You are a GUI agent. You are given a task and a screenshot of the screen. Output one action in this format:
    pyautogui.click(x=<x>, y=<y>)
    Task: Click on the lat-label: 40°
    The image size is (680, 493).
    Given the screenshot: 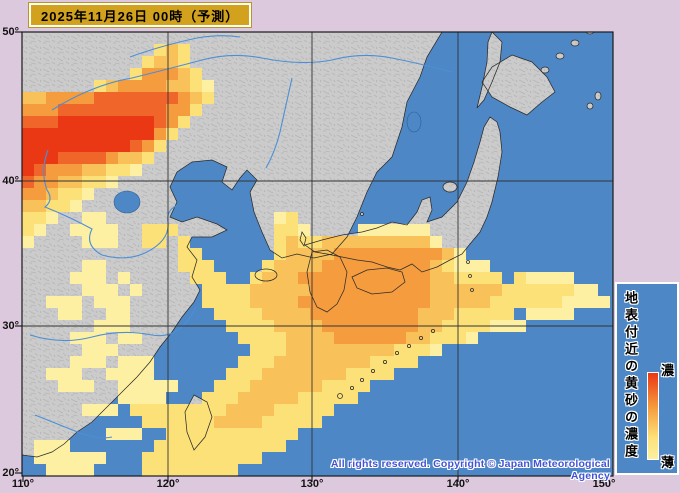 What is the action you would take?
    pyautogui.click(x=10, y=181)
    